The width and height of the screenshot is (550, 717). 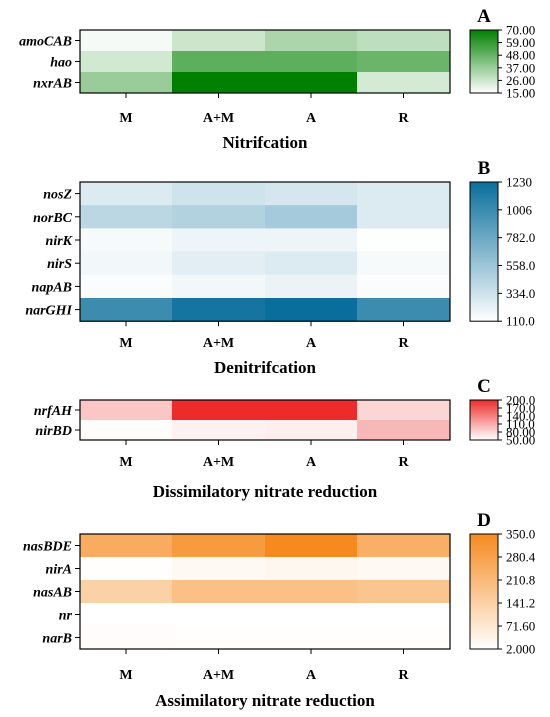 I want to click on heatmap-frame-B, so click(x=265, y=251).